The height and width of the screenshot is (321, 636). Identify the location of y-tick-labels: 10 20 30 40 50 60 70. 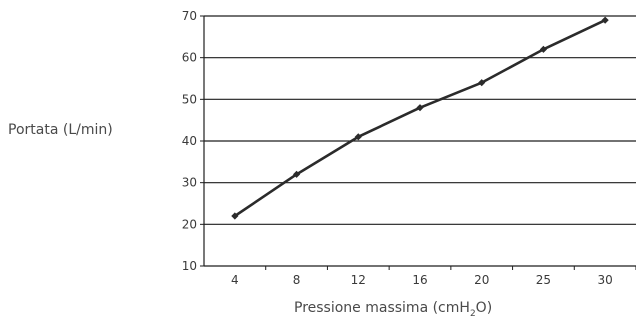
(189, 141).